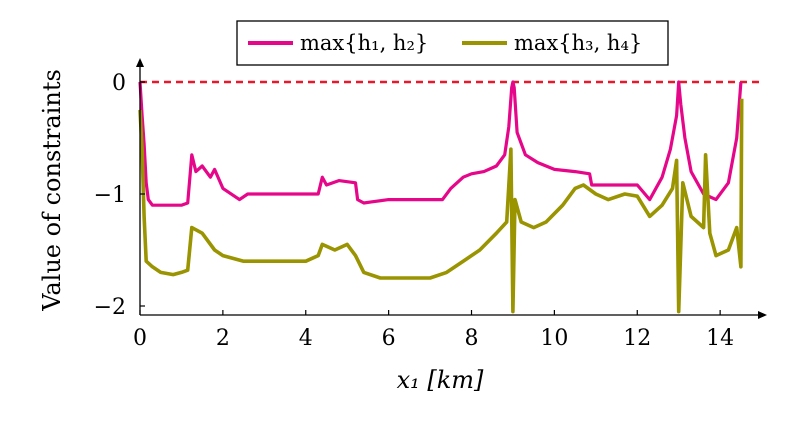 The height and width of the screenshot is (427, 790). What do you see at coordinates (720, 338) in the screenshot?
I see `x-tick-label: 14` at bounding box center [720, 338].